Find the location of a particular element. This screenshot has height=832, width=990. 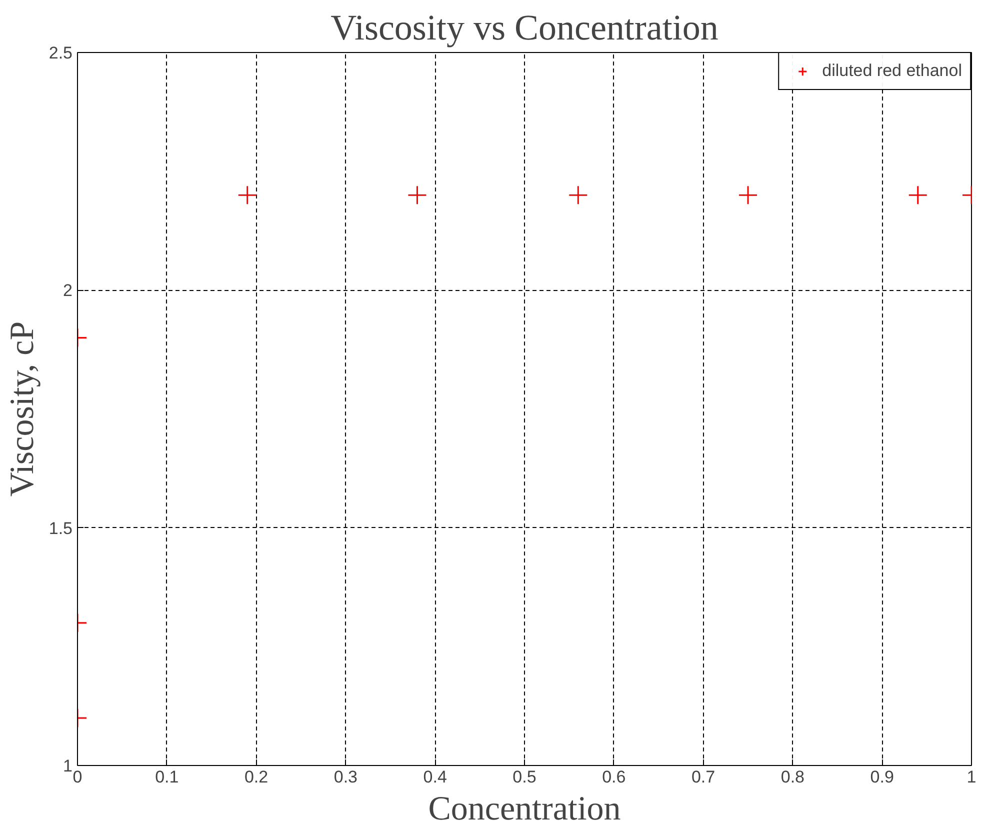

x-tick-label: 0.6 is located at coordinates (614, 777).